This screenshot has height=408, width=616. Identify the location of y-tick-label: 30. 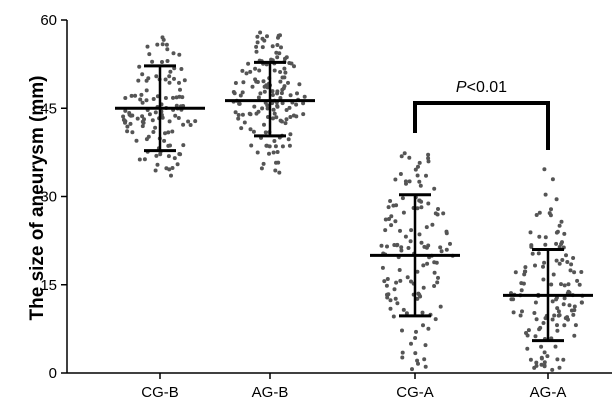
(48, 197).